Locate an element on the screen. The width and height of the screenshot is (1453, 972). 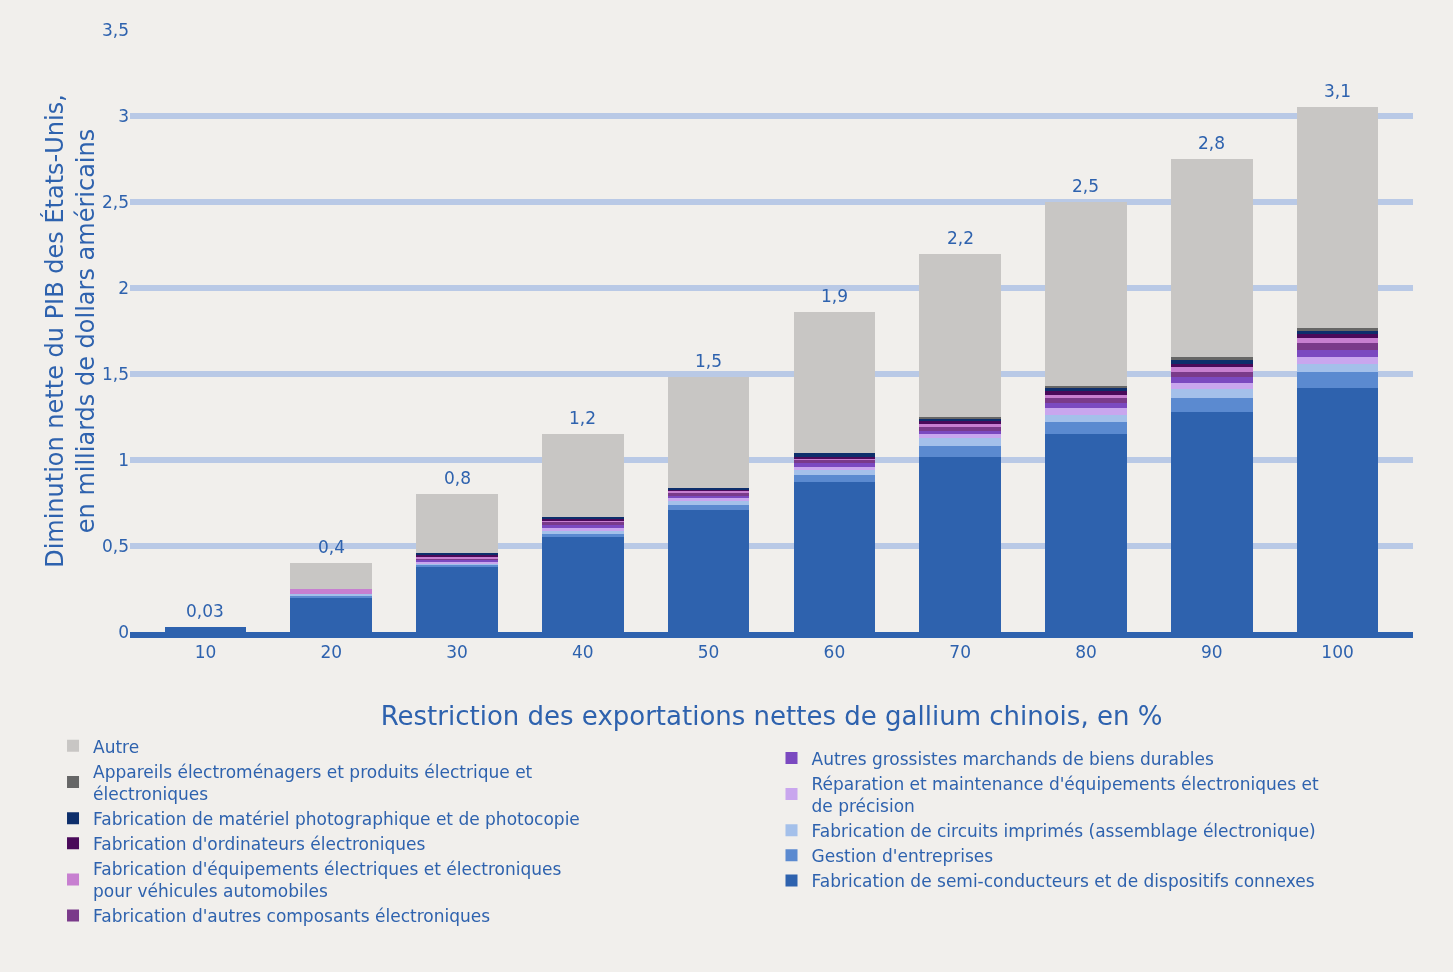
x-tick-label: 100 is located at coordinates (1337, 652).